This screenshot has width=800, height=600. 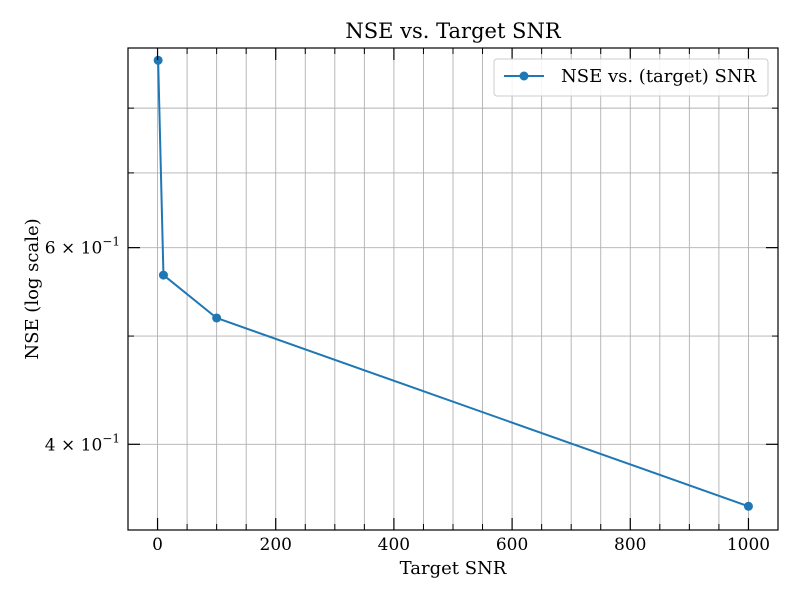 I want to click on x-axis-label: Target SNR, so click(x=453, y=568).